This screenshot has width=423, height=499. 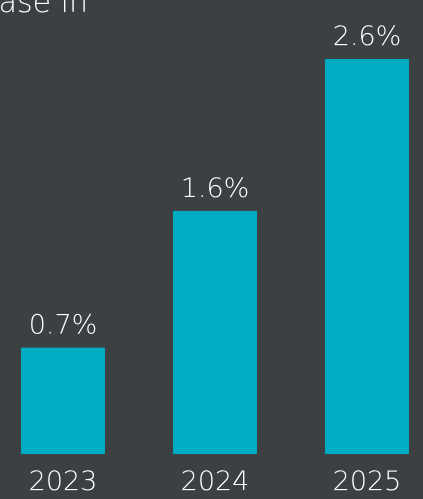 I want to click on value-label-2023: 0.7%, so click(x=63, y=325).